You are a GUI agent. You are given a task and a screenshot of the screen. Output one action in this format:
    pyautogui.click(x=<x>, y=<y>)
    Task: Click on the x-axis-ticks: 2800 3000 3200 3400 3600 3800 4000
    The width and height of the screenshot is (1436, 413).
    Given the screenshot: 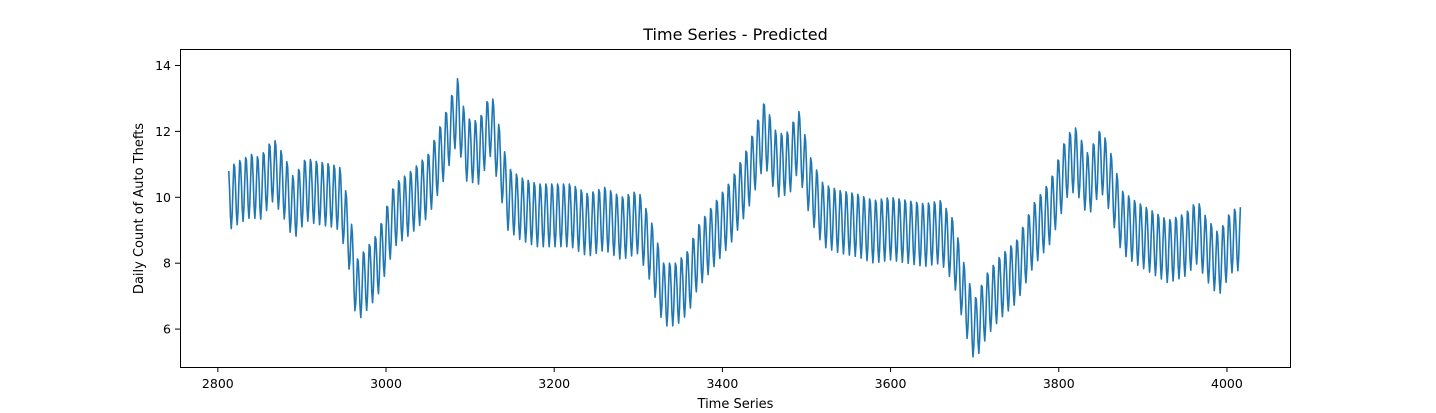 What is the action you would take?
    pyautogui.click(x=722, y=379)
    